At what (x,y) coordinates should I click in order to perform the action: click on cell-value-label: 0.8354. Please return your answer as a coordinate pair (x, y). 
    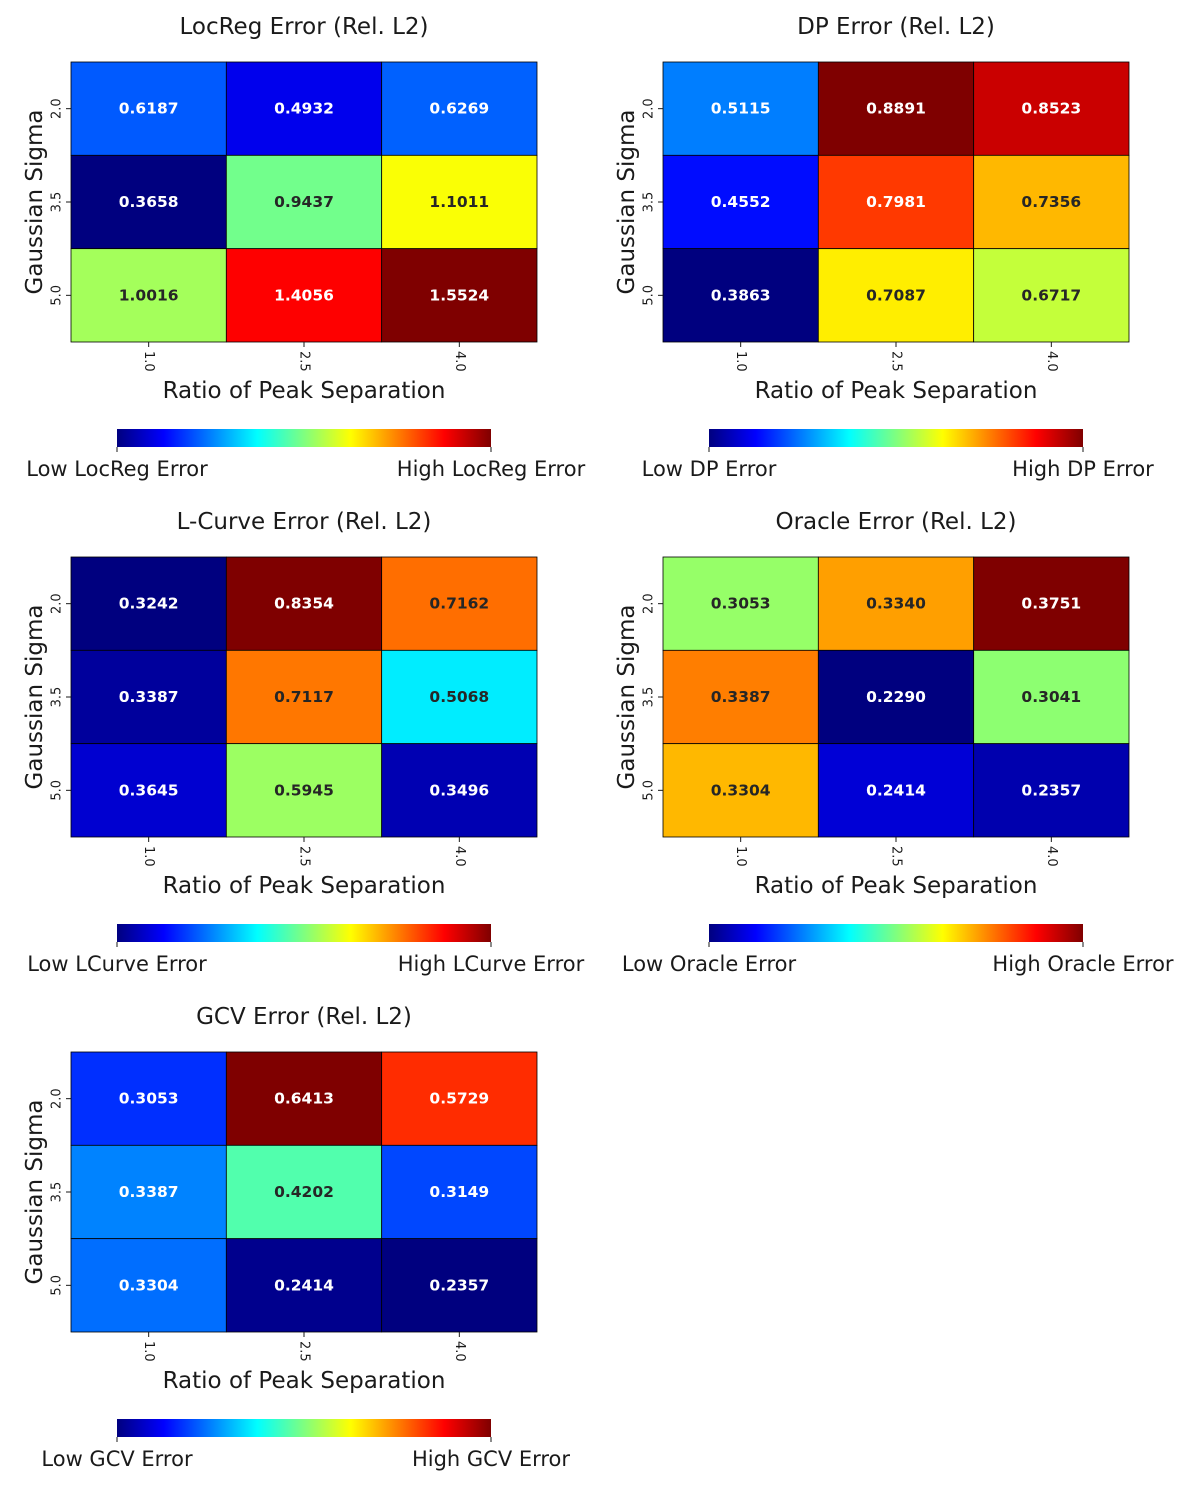
    Looking at the image, I should click on (304, 604).